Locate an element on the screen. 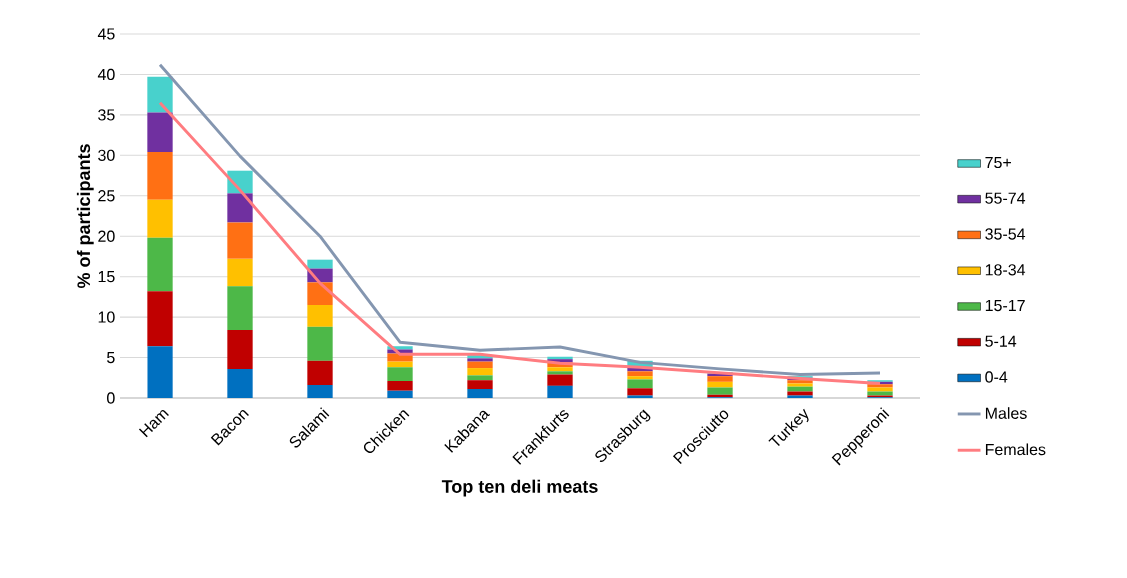  y-tick-label: 40 is located at coordinates (106, 74).